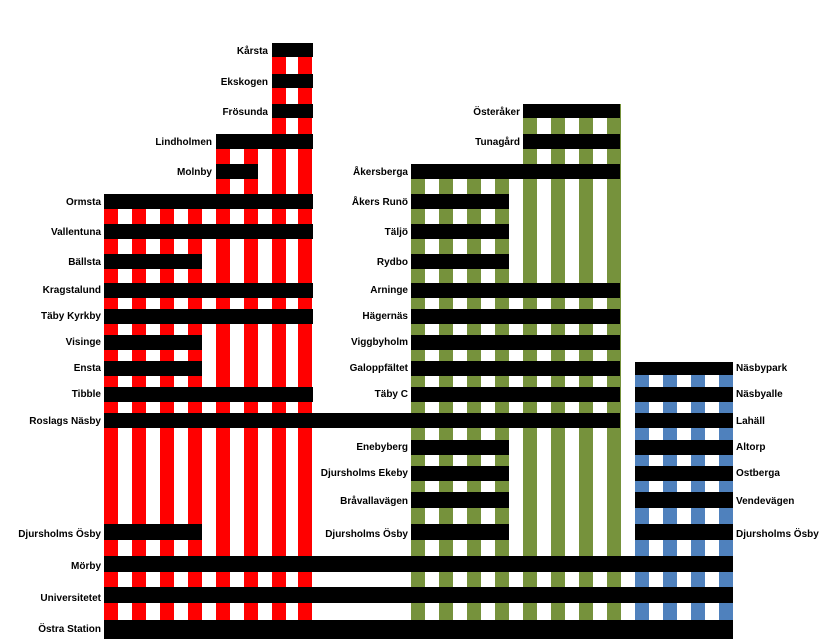  I want to click on station-label-rydbo: Rydbo, so click(392, 262).